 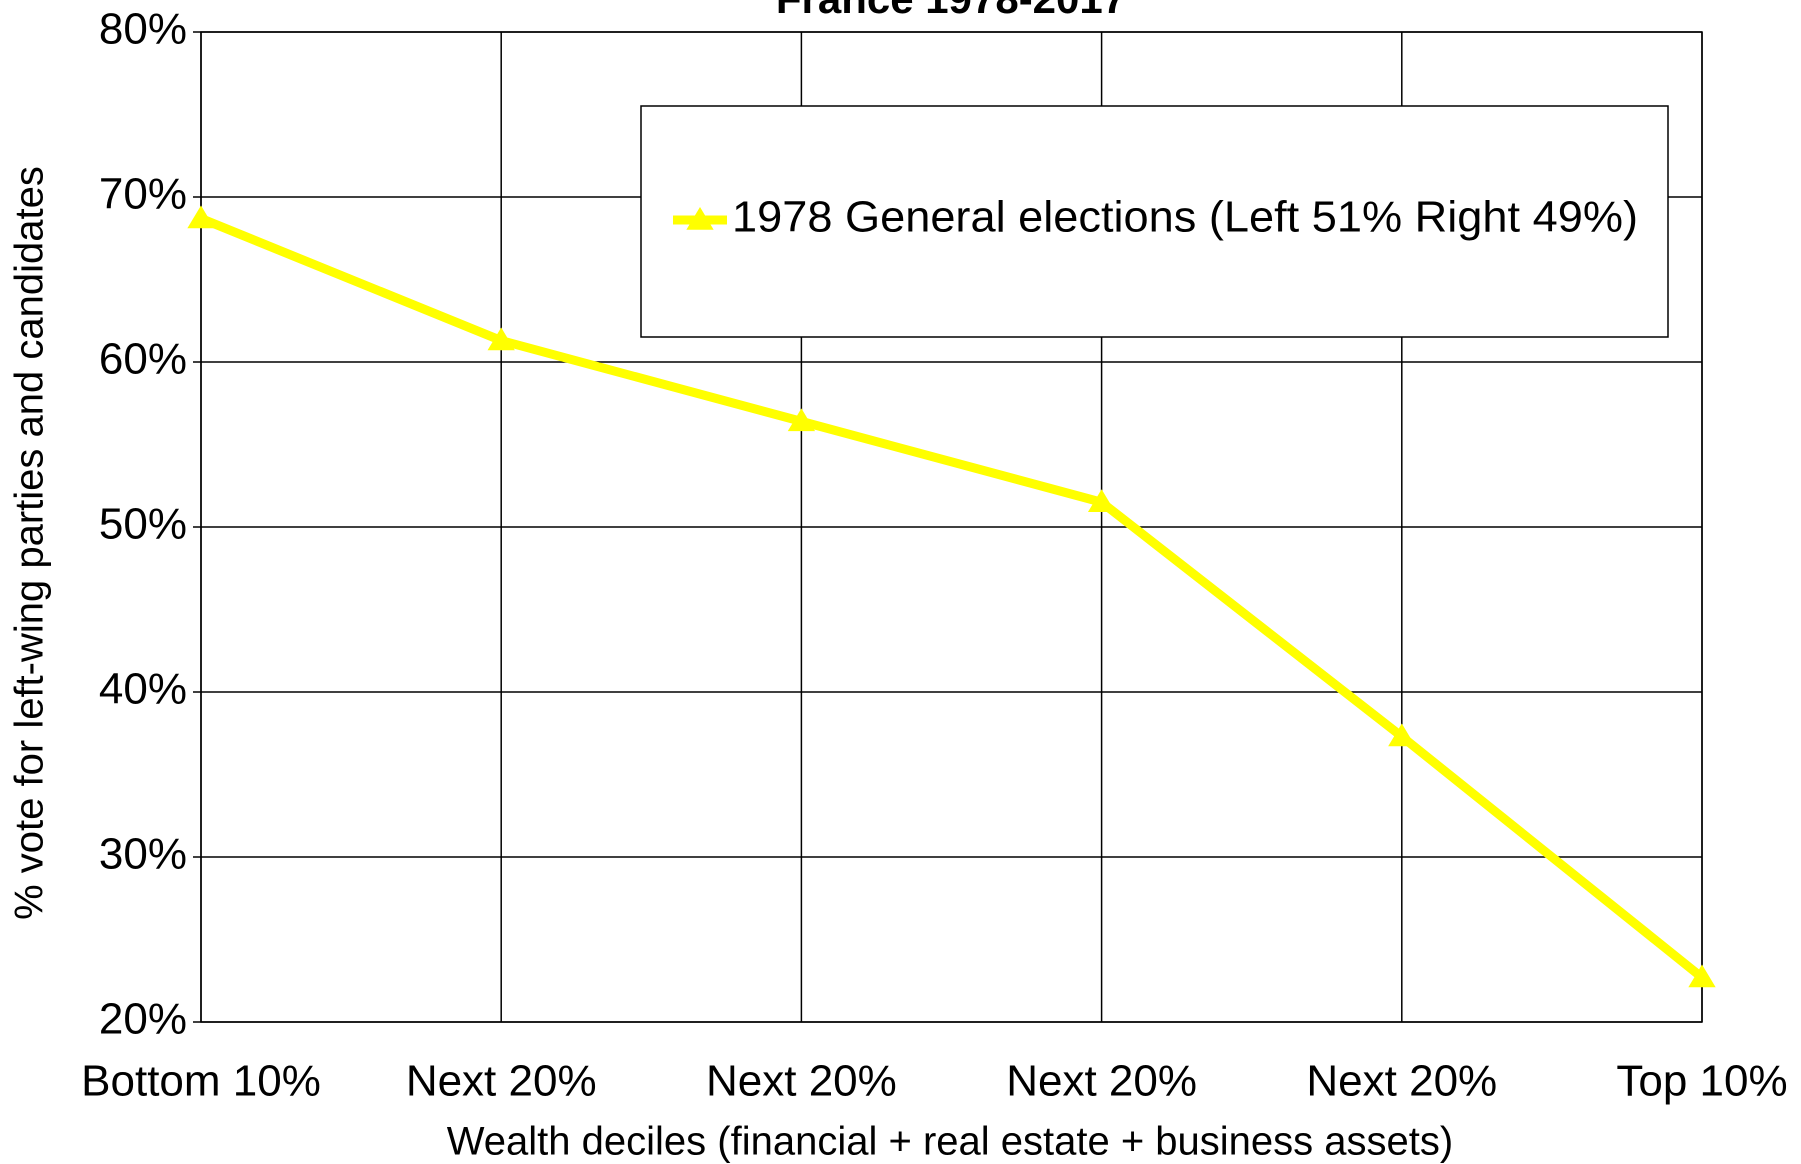 I want to click on y-tick-label: 40%, so click(x=143, y=689).